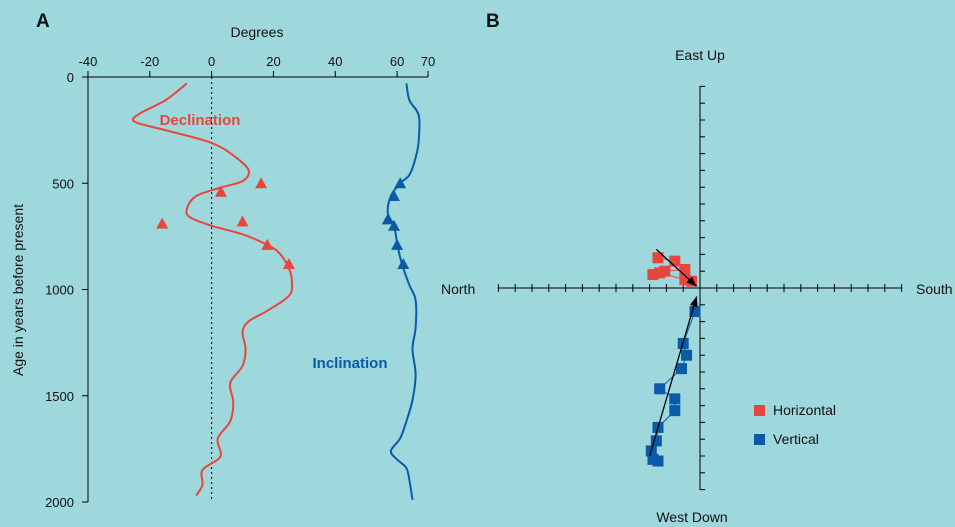 The image size is (955, 527). What do you see at coordinates (403, 292) in the screenshot?
I see `inclination-curve` at bounding box center [403, 292].